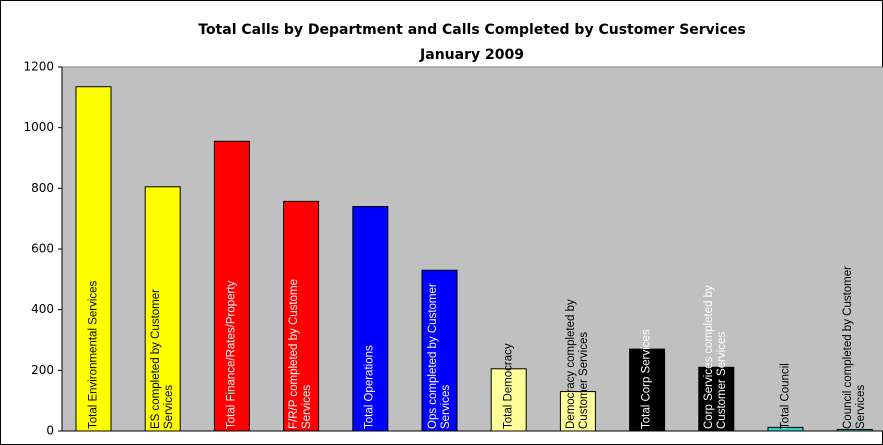 Image resolution: width=883 pixels, height=445 pixels. Describe the element at coordinates (93, 354) in the screenshot. I see `bar-label: Total Environmental Services` at that location.